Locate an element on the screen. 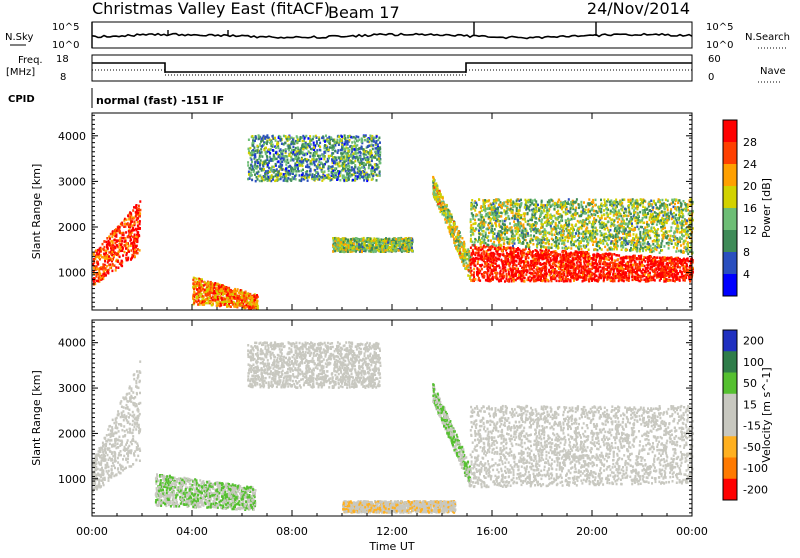  beam-label: Beam 17 is located at coordinates (364, 12).